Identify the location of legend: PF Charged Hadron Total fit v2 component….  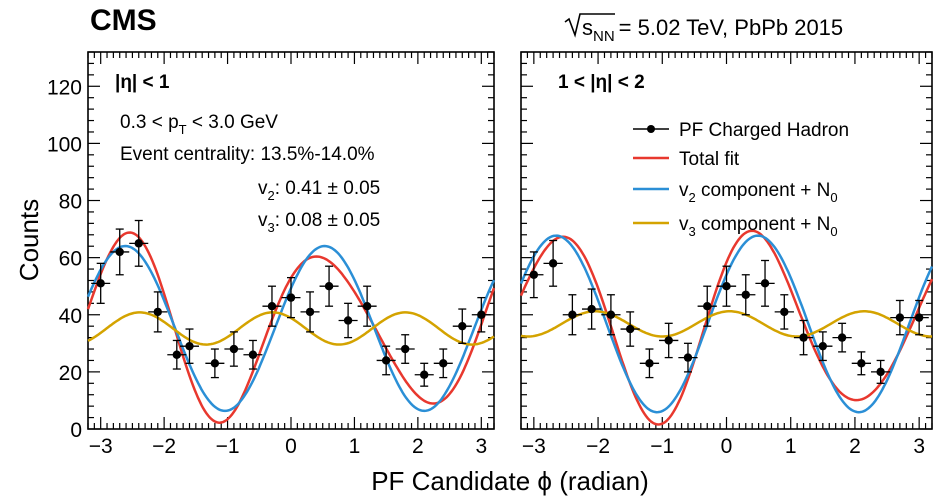
(741, 179).